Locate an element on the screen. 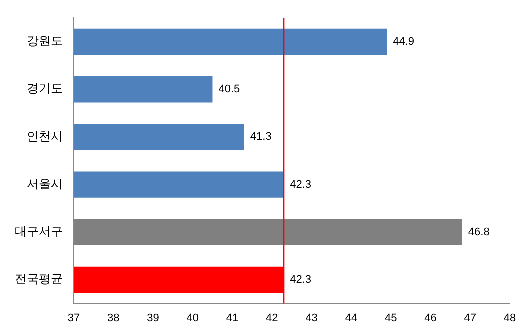 This screenshot has width=530, height=336. x-tick-label: 43 is located at coordinates (312, 318).